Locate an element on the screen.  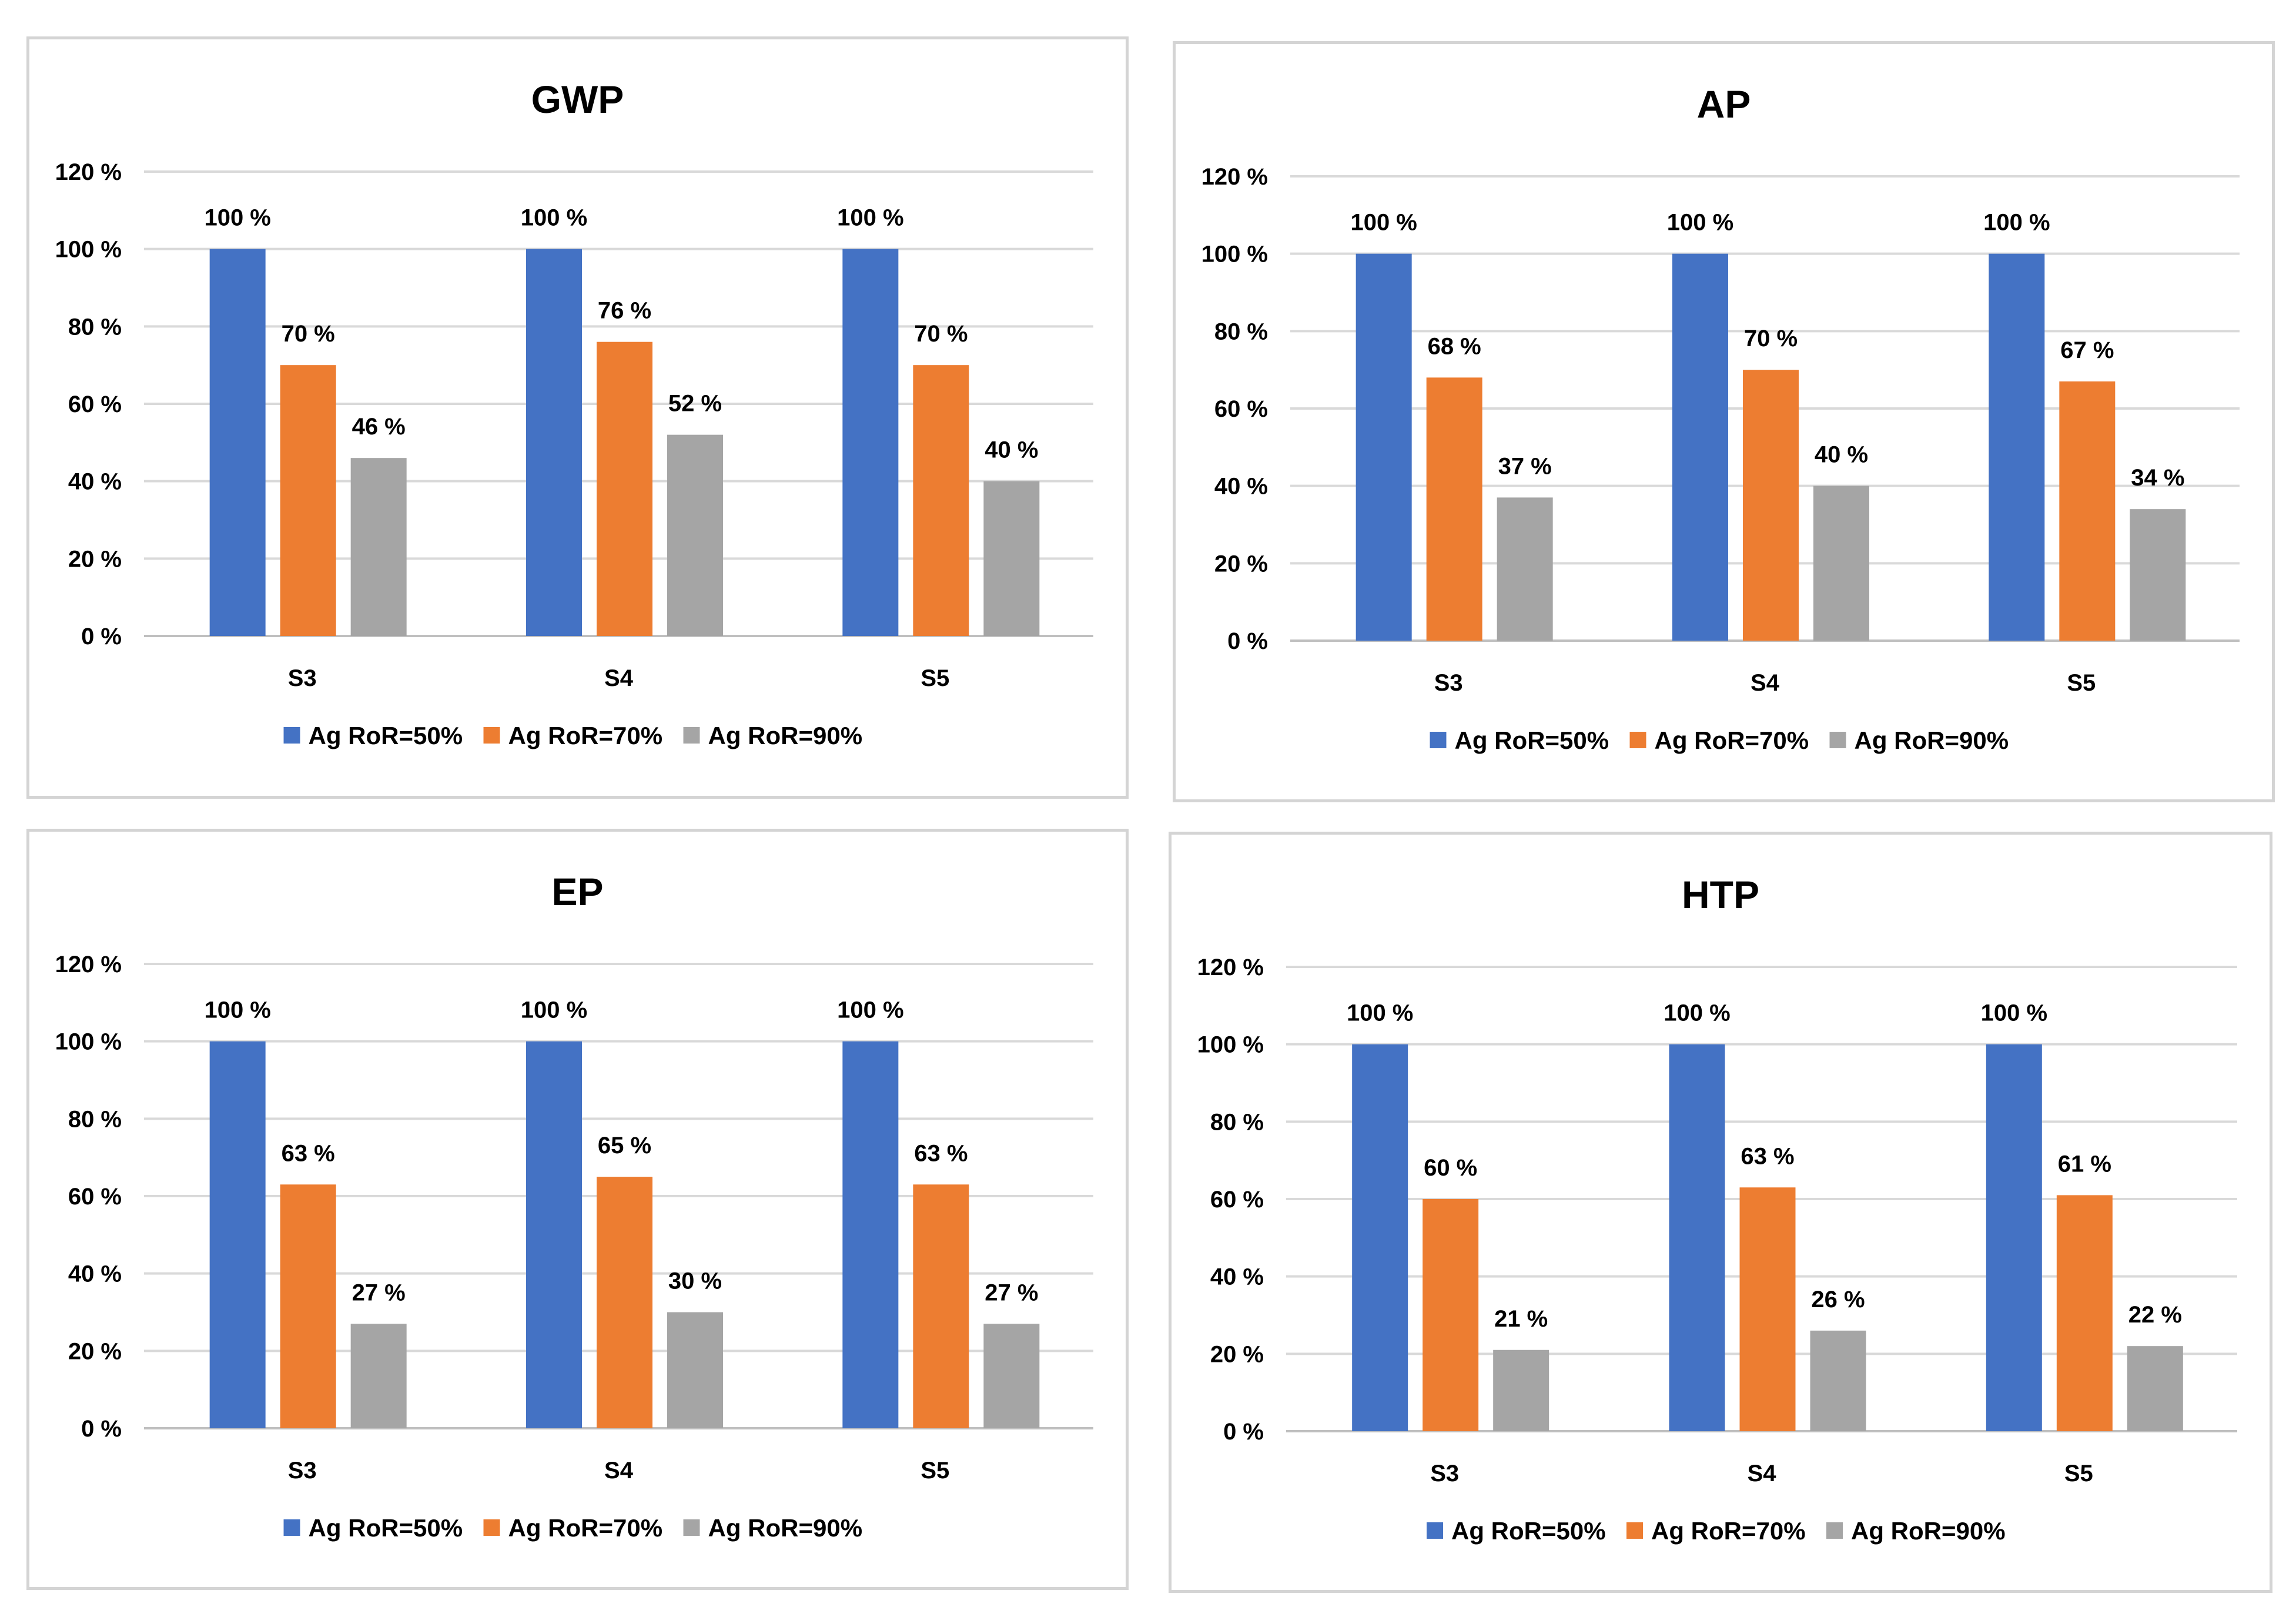
chart-title: EP is located at coordinates (577, 892).